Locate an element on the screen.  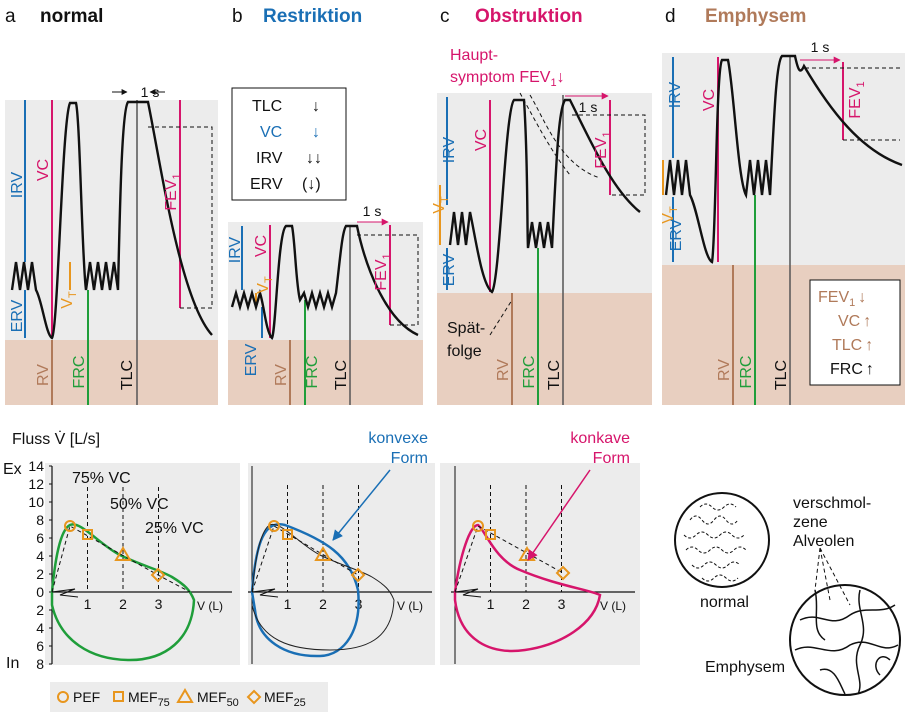
panel-letter: b is located at coordinates (237, 16).